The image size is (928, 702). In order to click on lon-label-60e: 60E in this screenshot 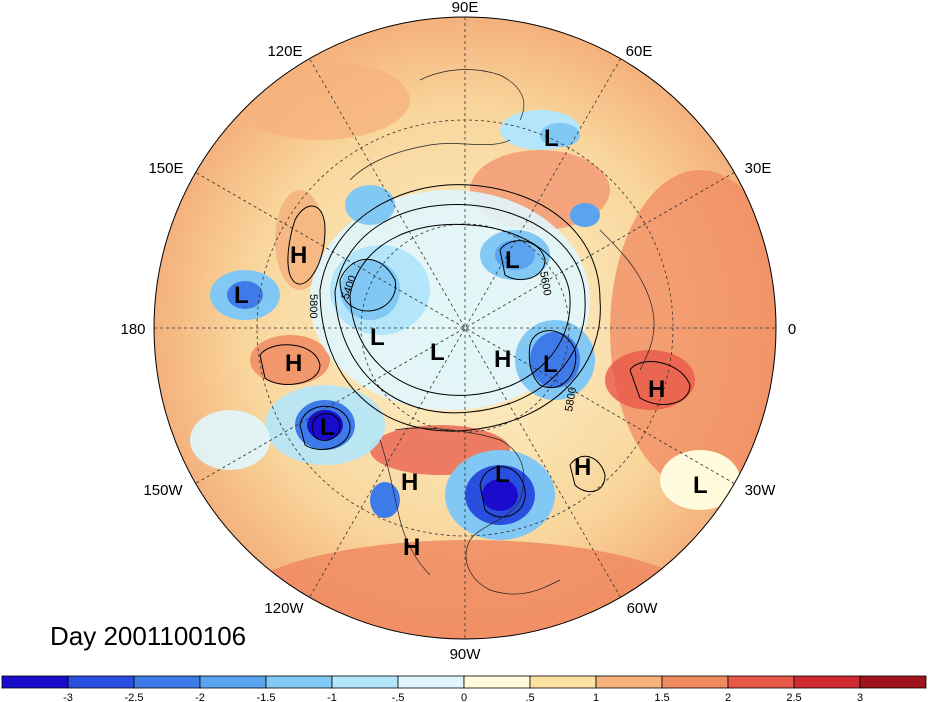, I will do `click(639, 51)`.